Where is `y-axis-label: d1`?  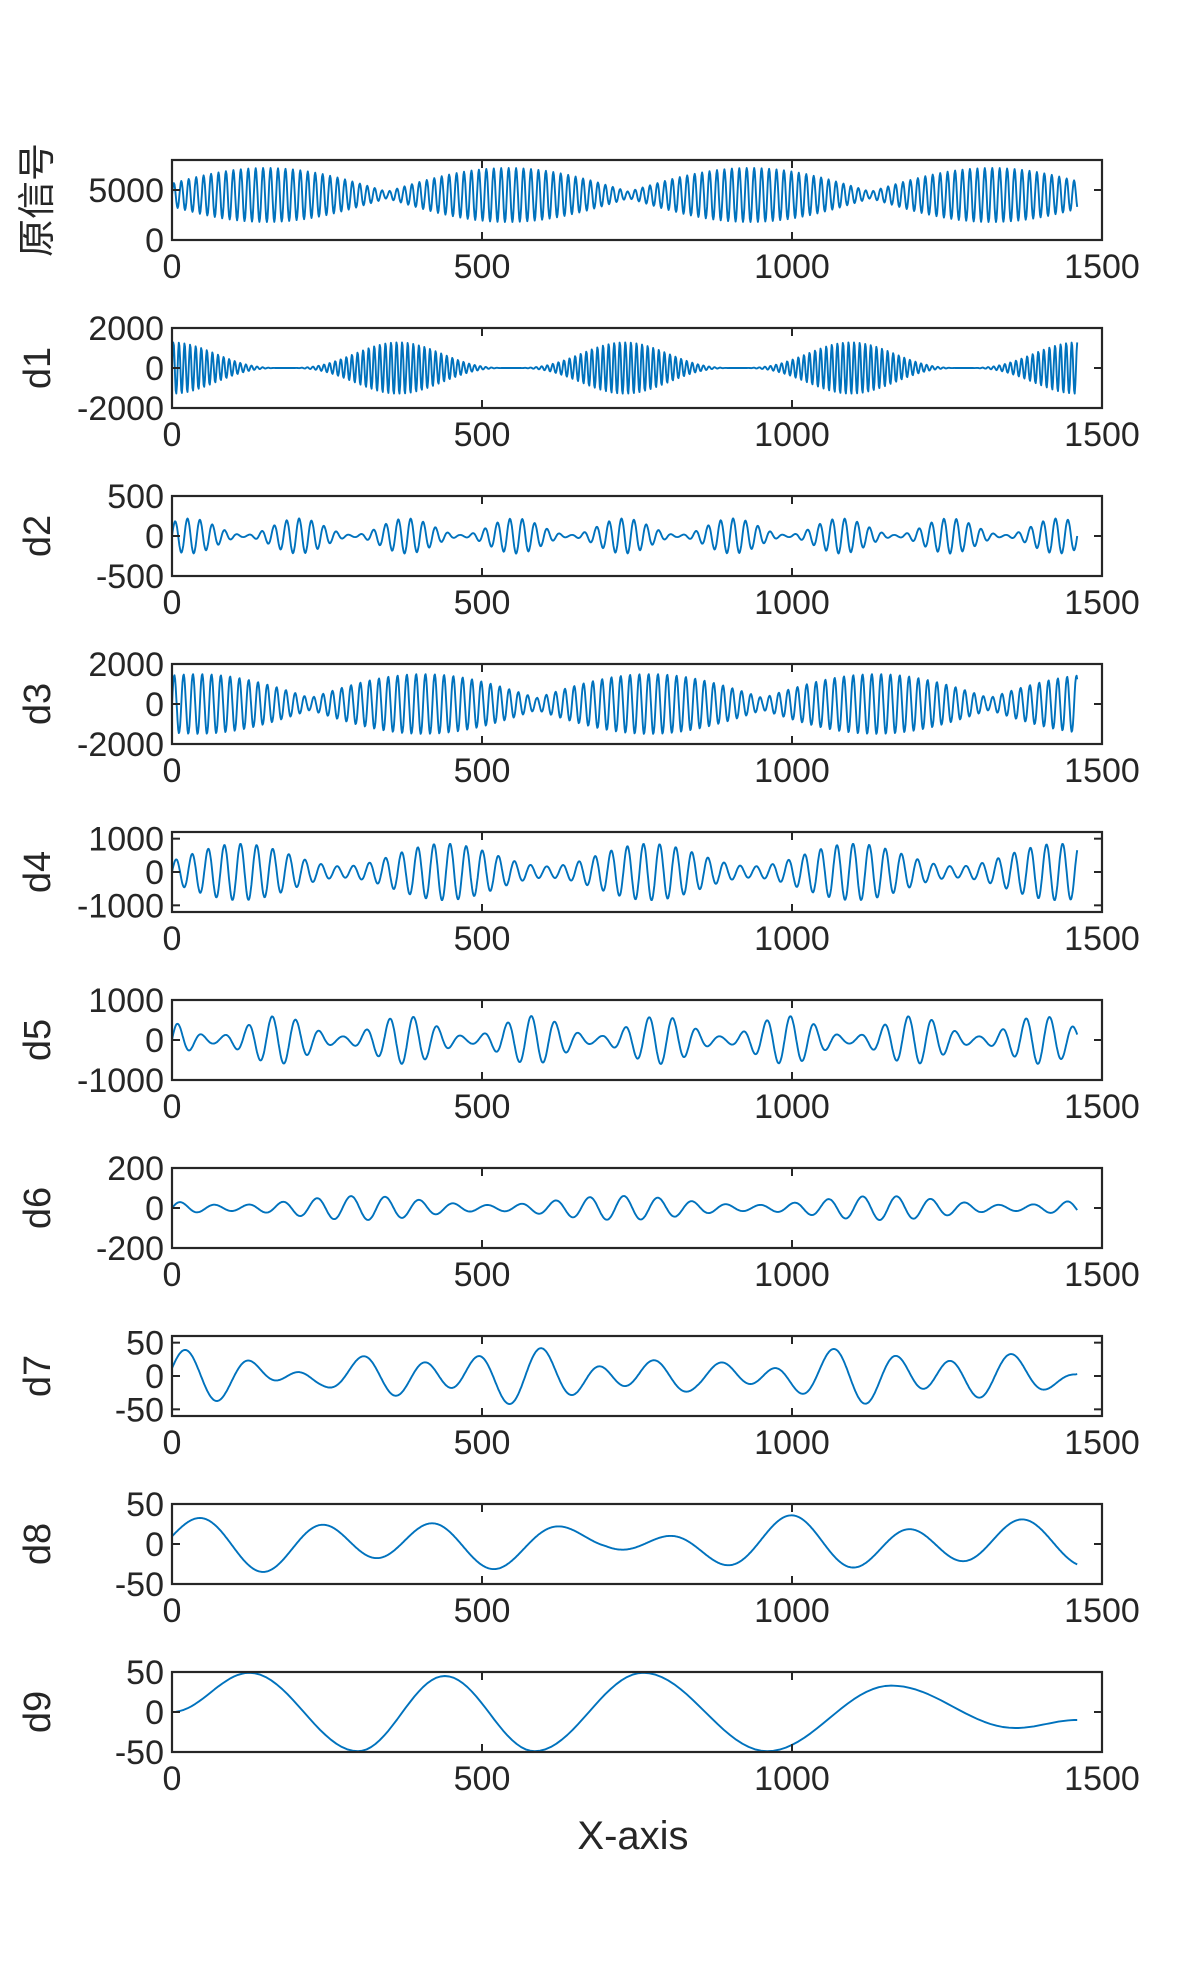
y-axis-label: d1 is located at coordinates (38, 368).